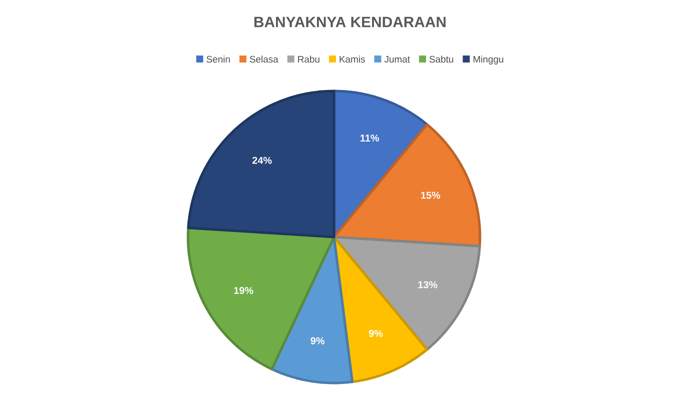  What do you see at coordinates (262, 160) in the screenshot?
I see `data-label: 24%` at bounding box center [262, 160].